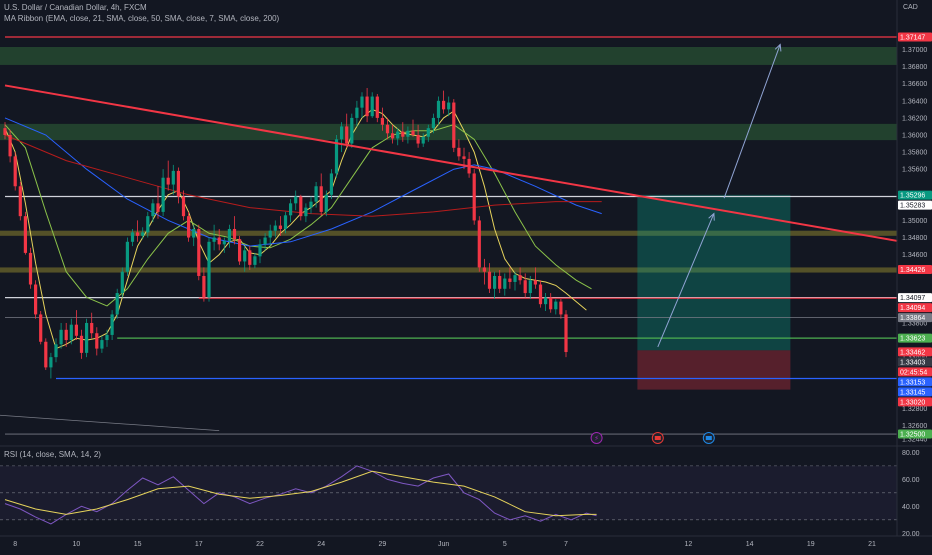 This screenshot has width=932, height=555. I want to click on time-tick-label: 29, so click(383, 544).